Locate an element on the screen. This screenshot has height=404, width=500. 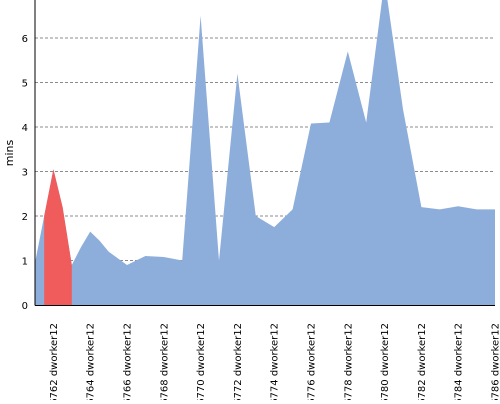
y-tick-labels: 0 1 2 3 4 5 6 is located at coordinates (25, 173).